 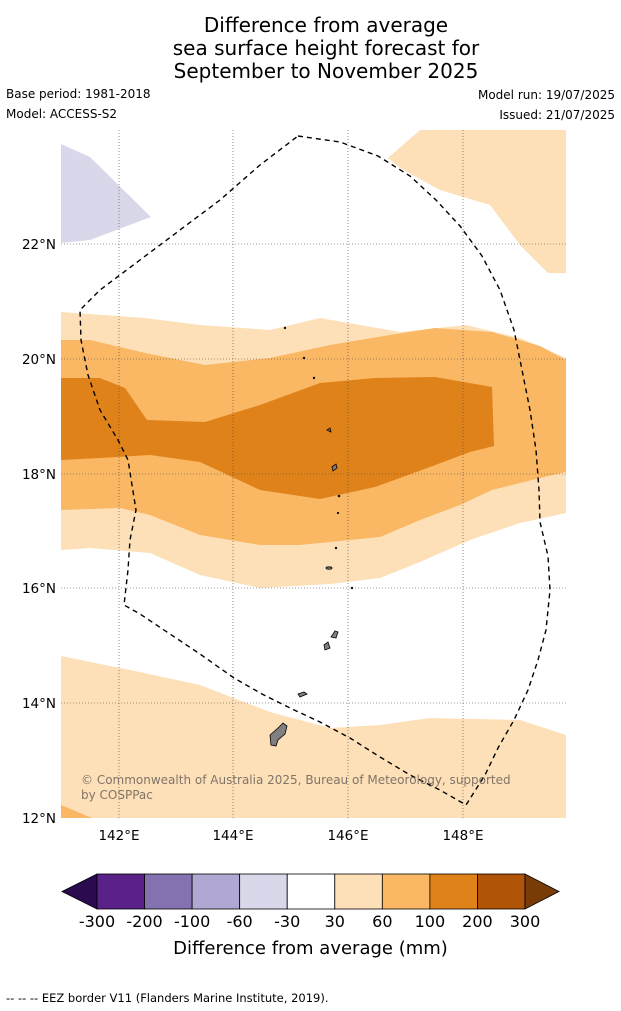 What do you see at coordinates (302, 694) in the screenshot?
I see `island-rota` at bounding box center [302, 694].